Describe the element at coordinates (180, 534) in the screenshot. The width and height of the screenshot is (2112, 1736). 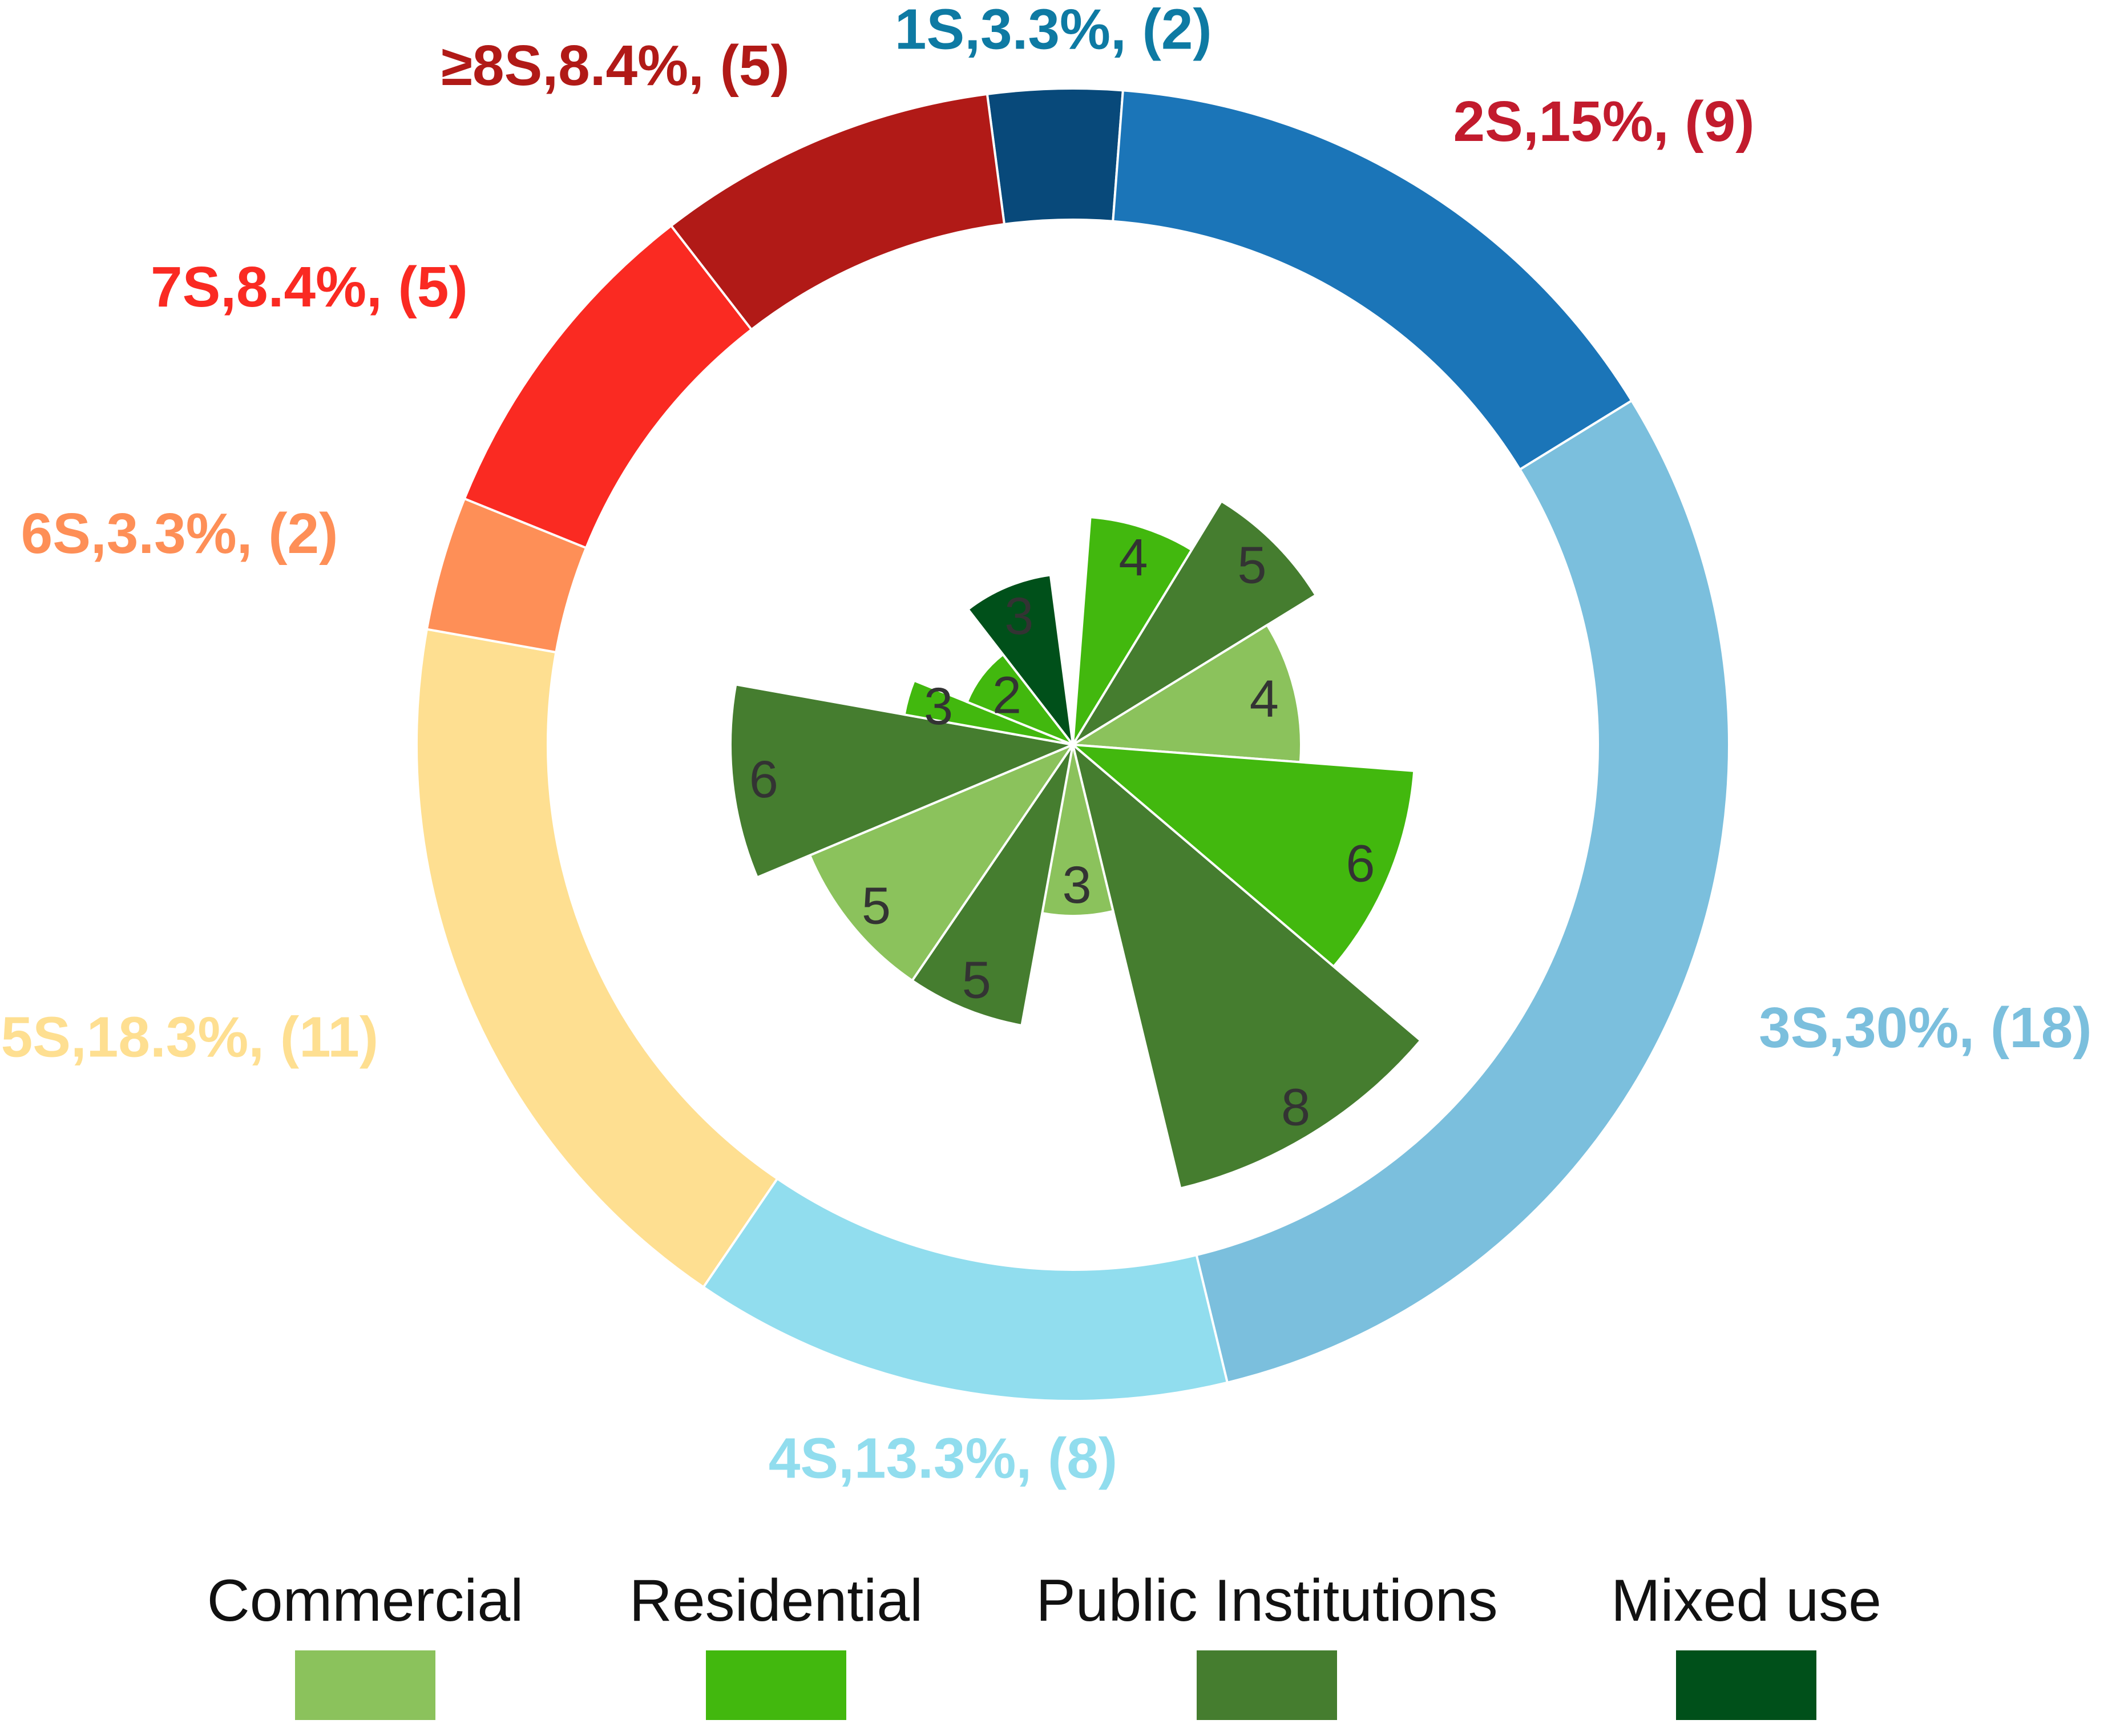
I see `ring-label-6s: 6S,3.3%, (2)` at that location.